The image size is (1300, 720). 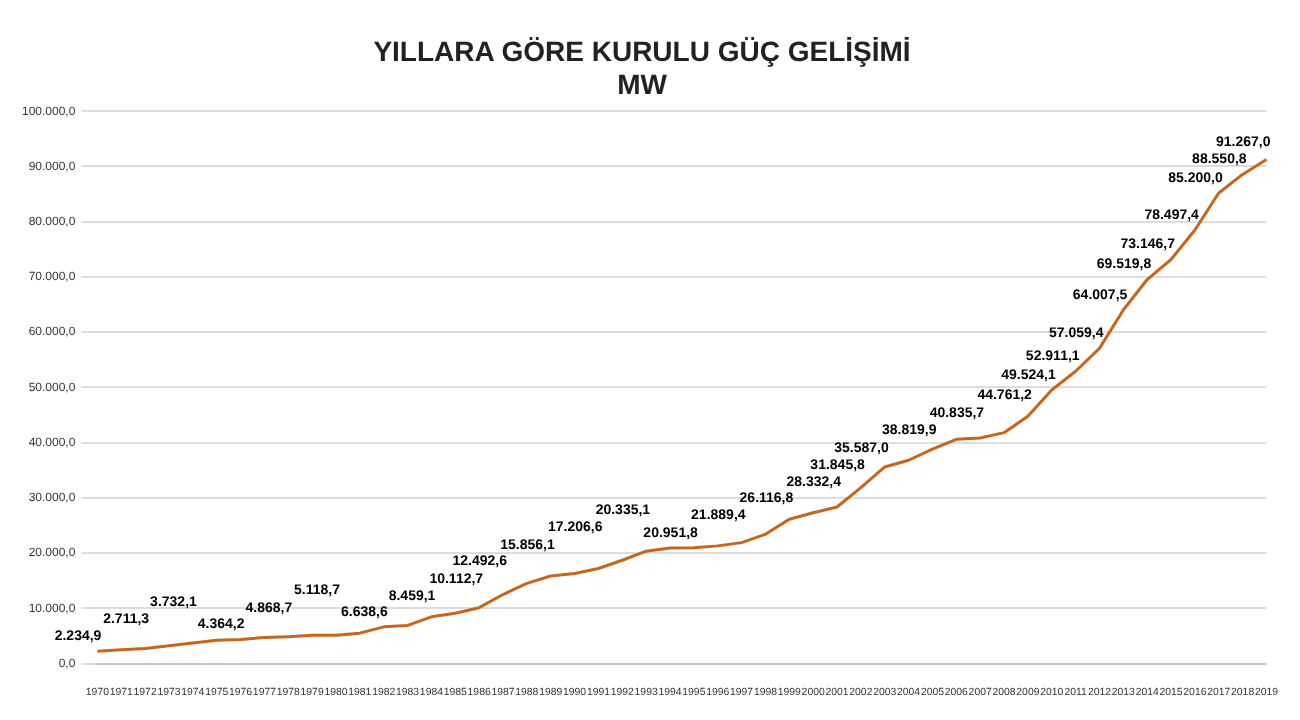 I want to click on chart-subtitle: MW, so click(x=643, y=84).